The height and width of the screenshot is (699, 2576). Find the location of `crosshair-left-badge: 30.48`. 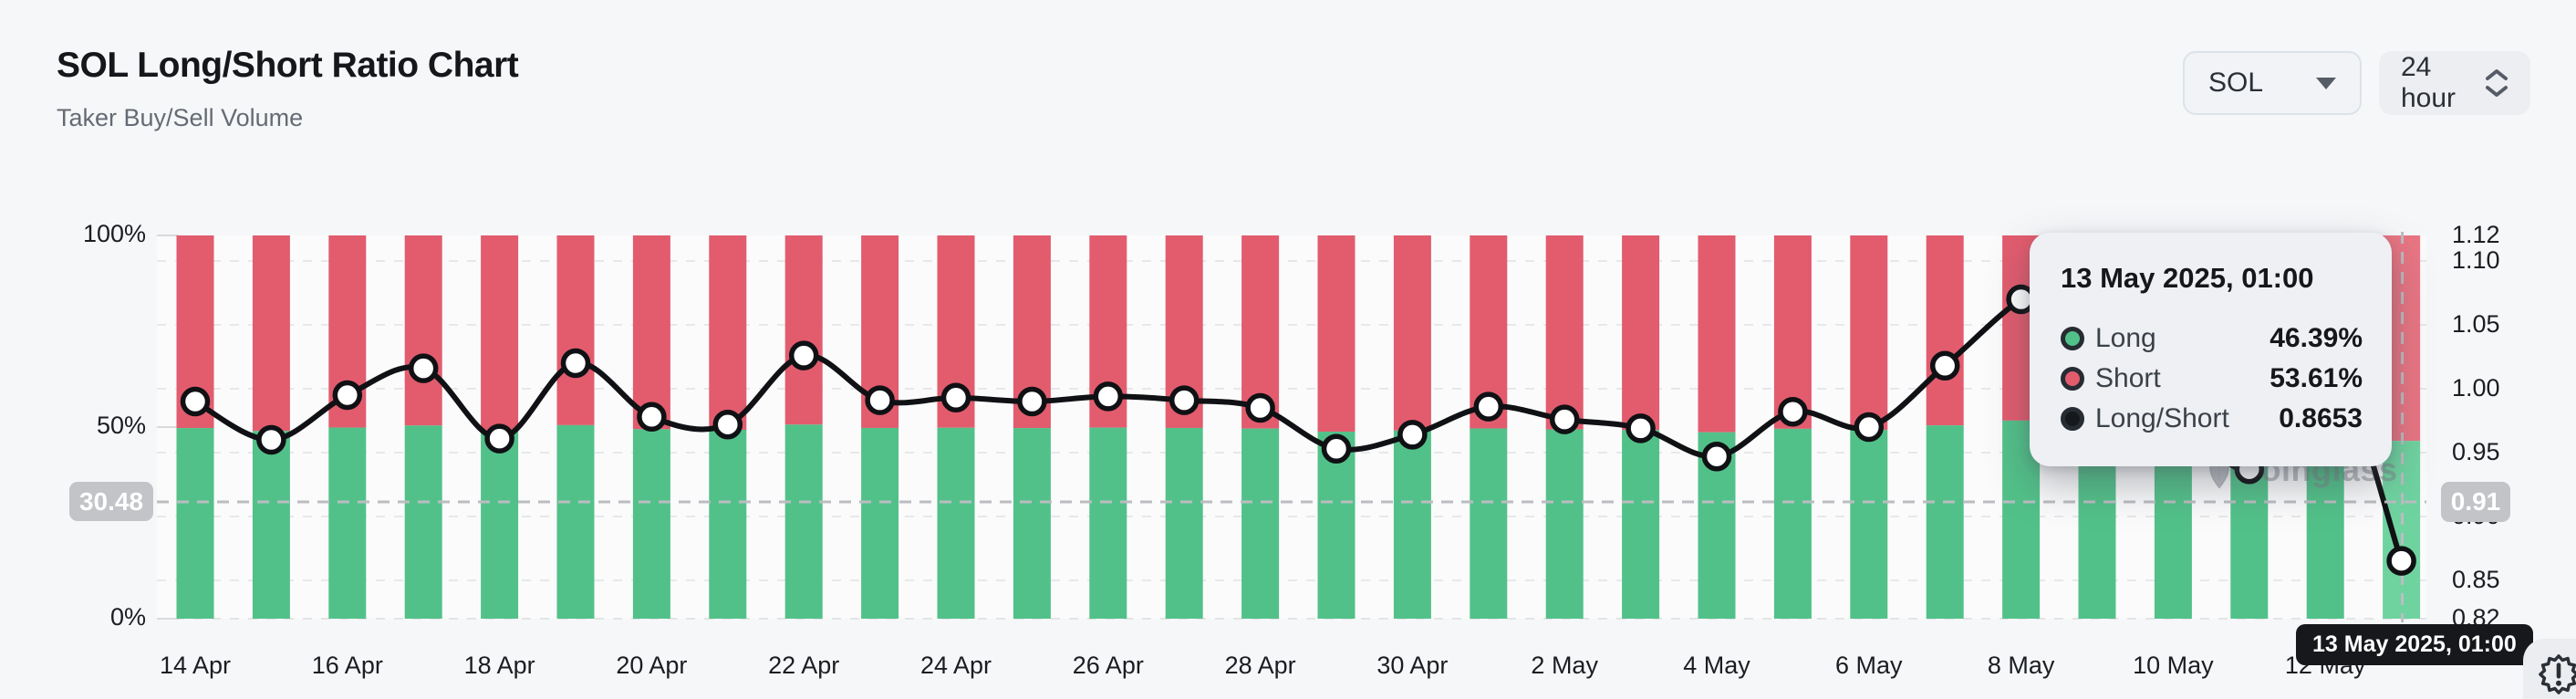

crosshair-left-badge: 30.48 is located at coordinates (111, 502).